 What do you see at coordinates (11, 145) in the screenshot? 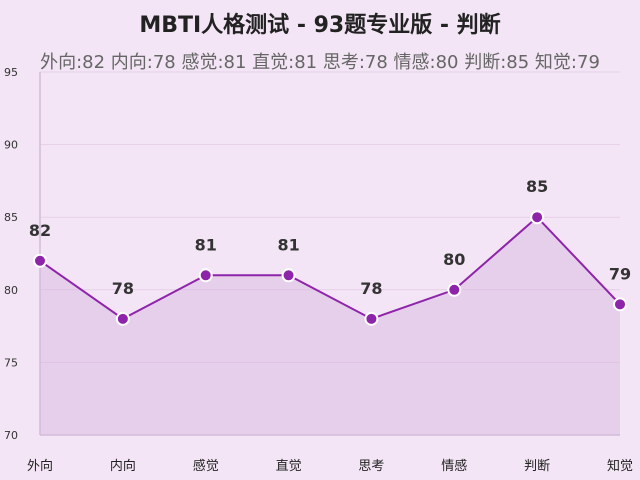
I see `y-tick-label: 90` at bounding box center [11, 145].